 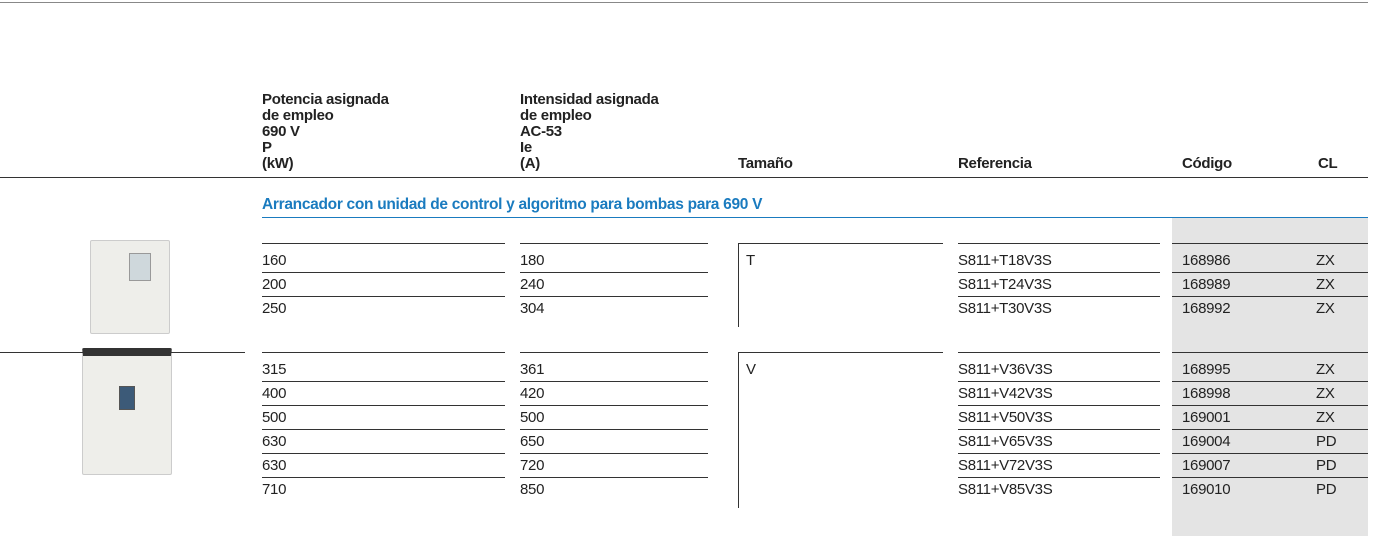 I want to click on cell: 420, so click(x=532, y=393).